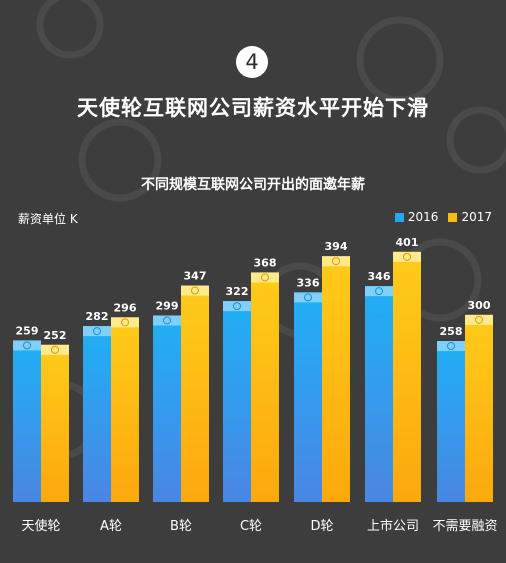 The width and height of the screenshot is (506, 563). What do you see at coordinates (253, 185) in the screenshot?
I see `chart-title: 不同规模互联网公司开出的面邀年薪` at bounding box center [253, 185].